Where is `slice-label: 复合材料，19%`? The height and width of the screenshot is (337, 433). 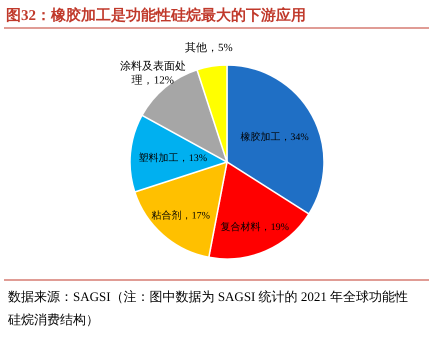 slice-label: 复合材料，19% is located at coordinates (254, 227).